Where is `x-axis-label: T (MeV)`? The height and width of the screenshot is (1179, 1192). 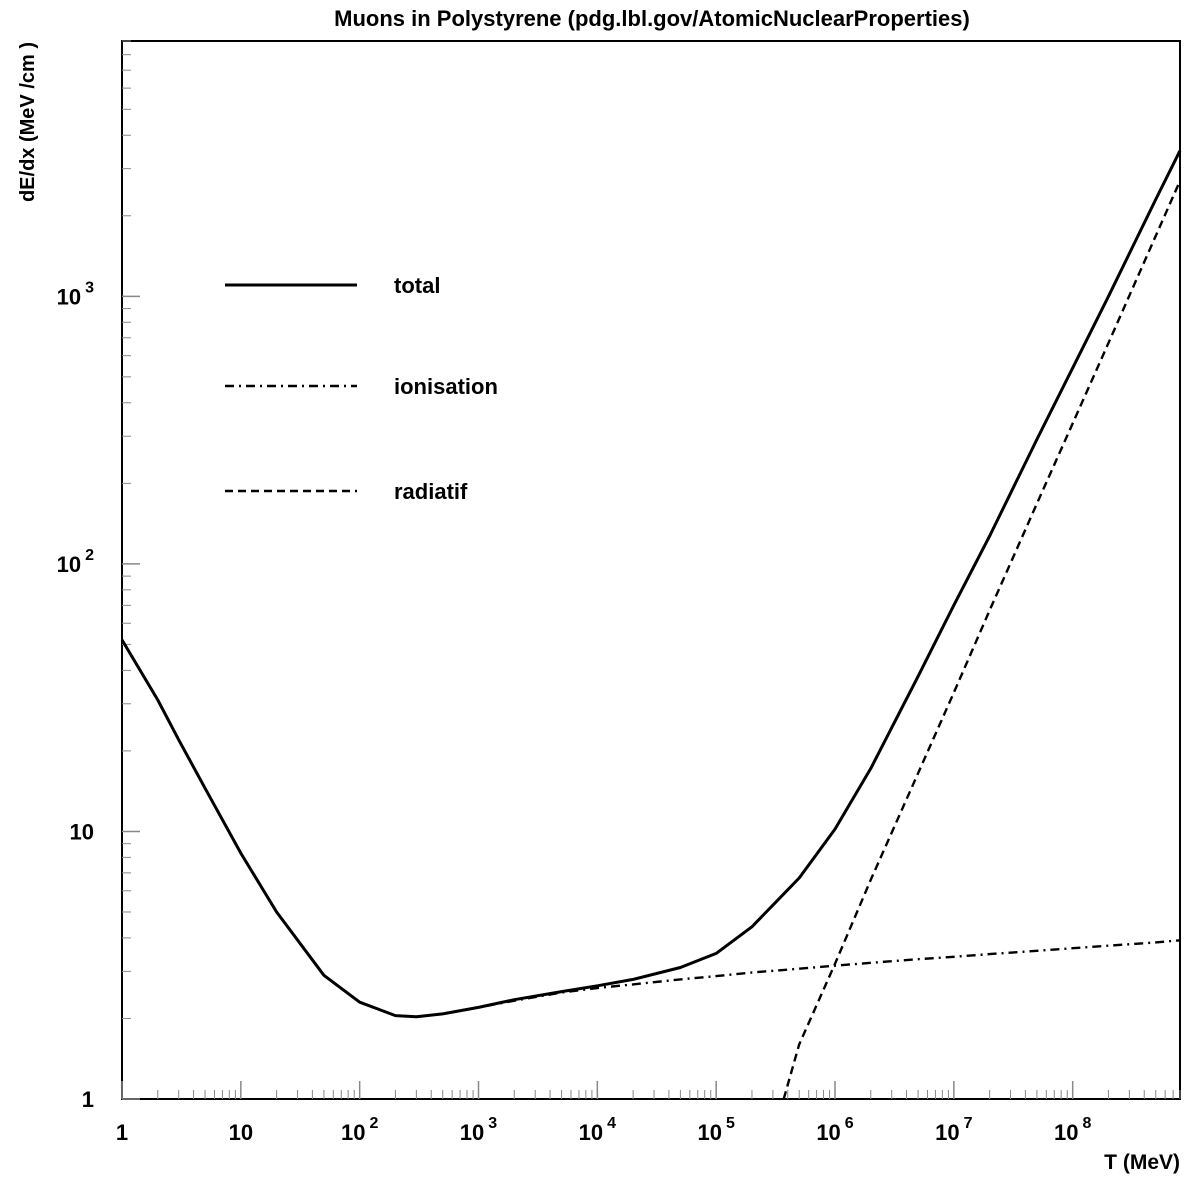 x-axis-label: T (MeV) is located at coordinates (1142, 1162).